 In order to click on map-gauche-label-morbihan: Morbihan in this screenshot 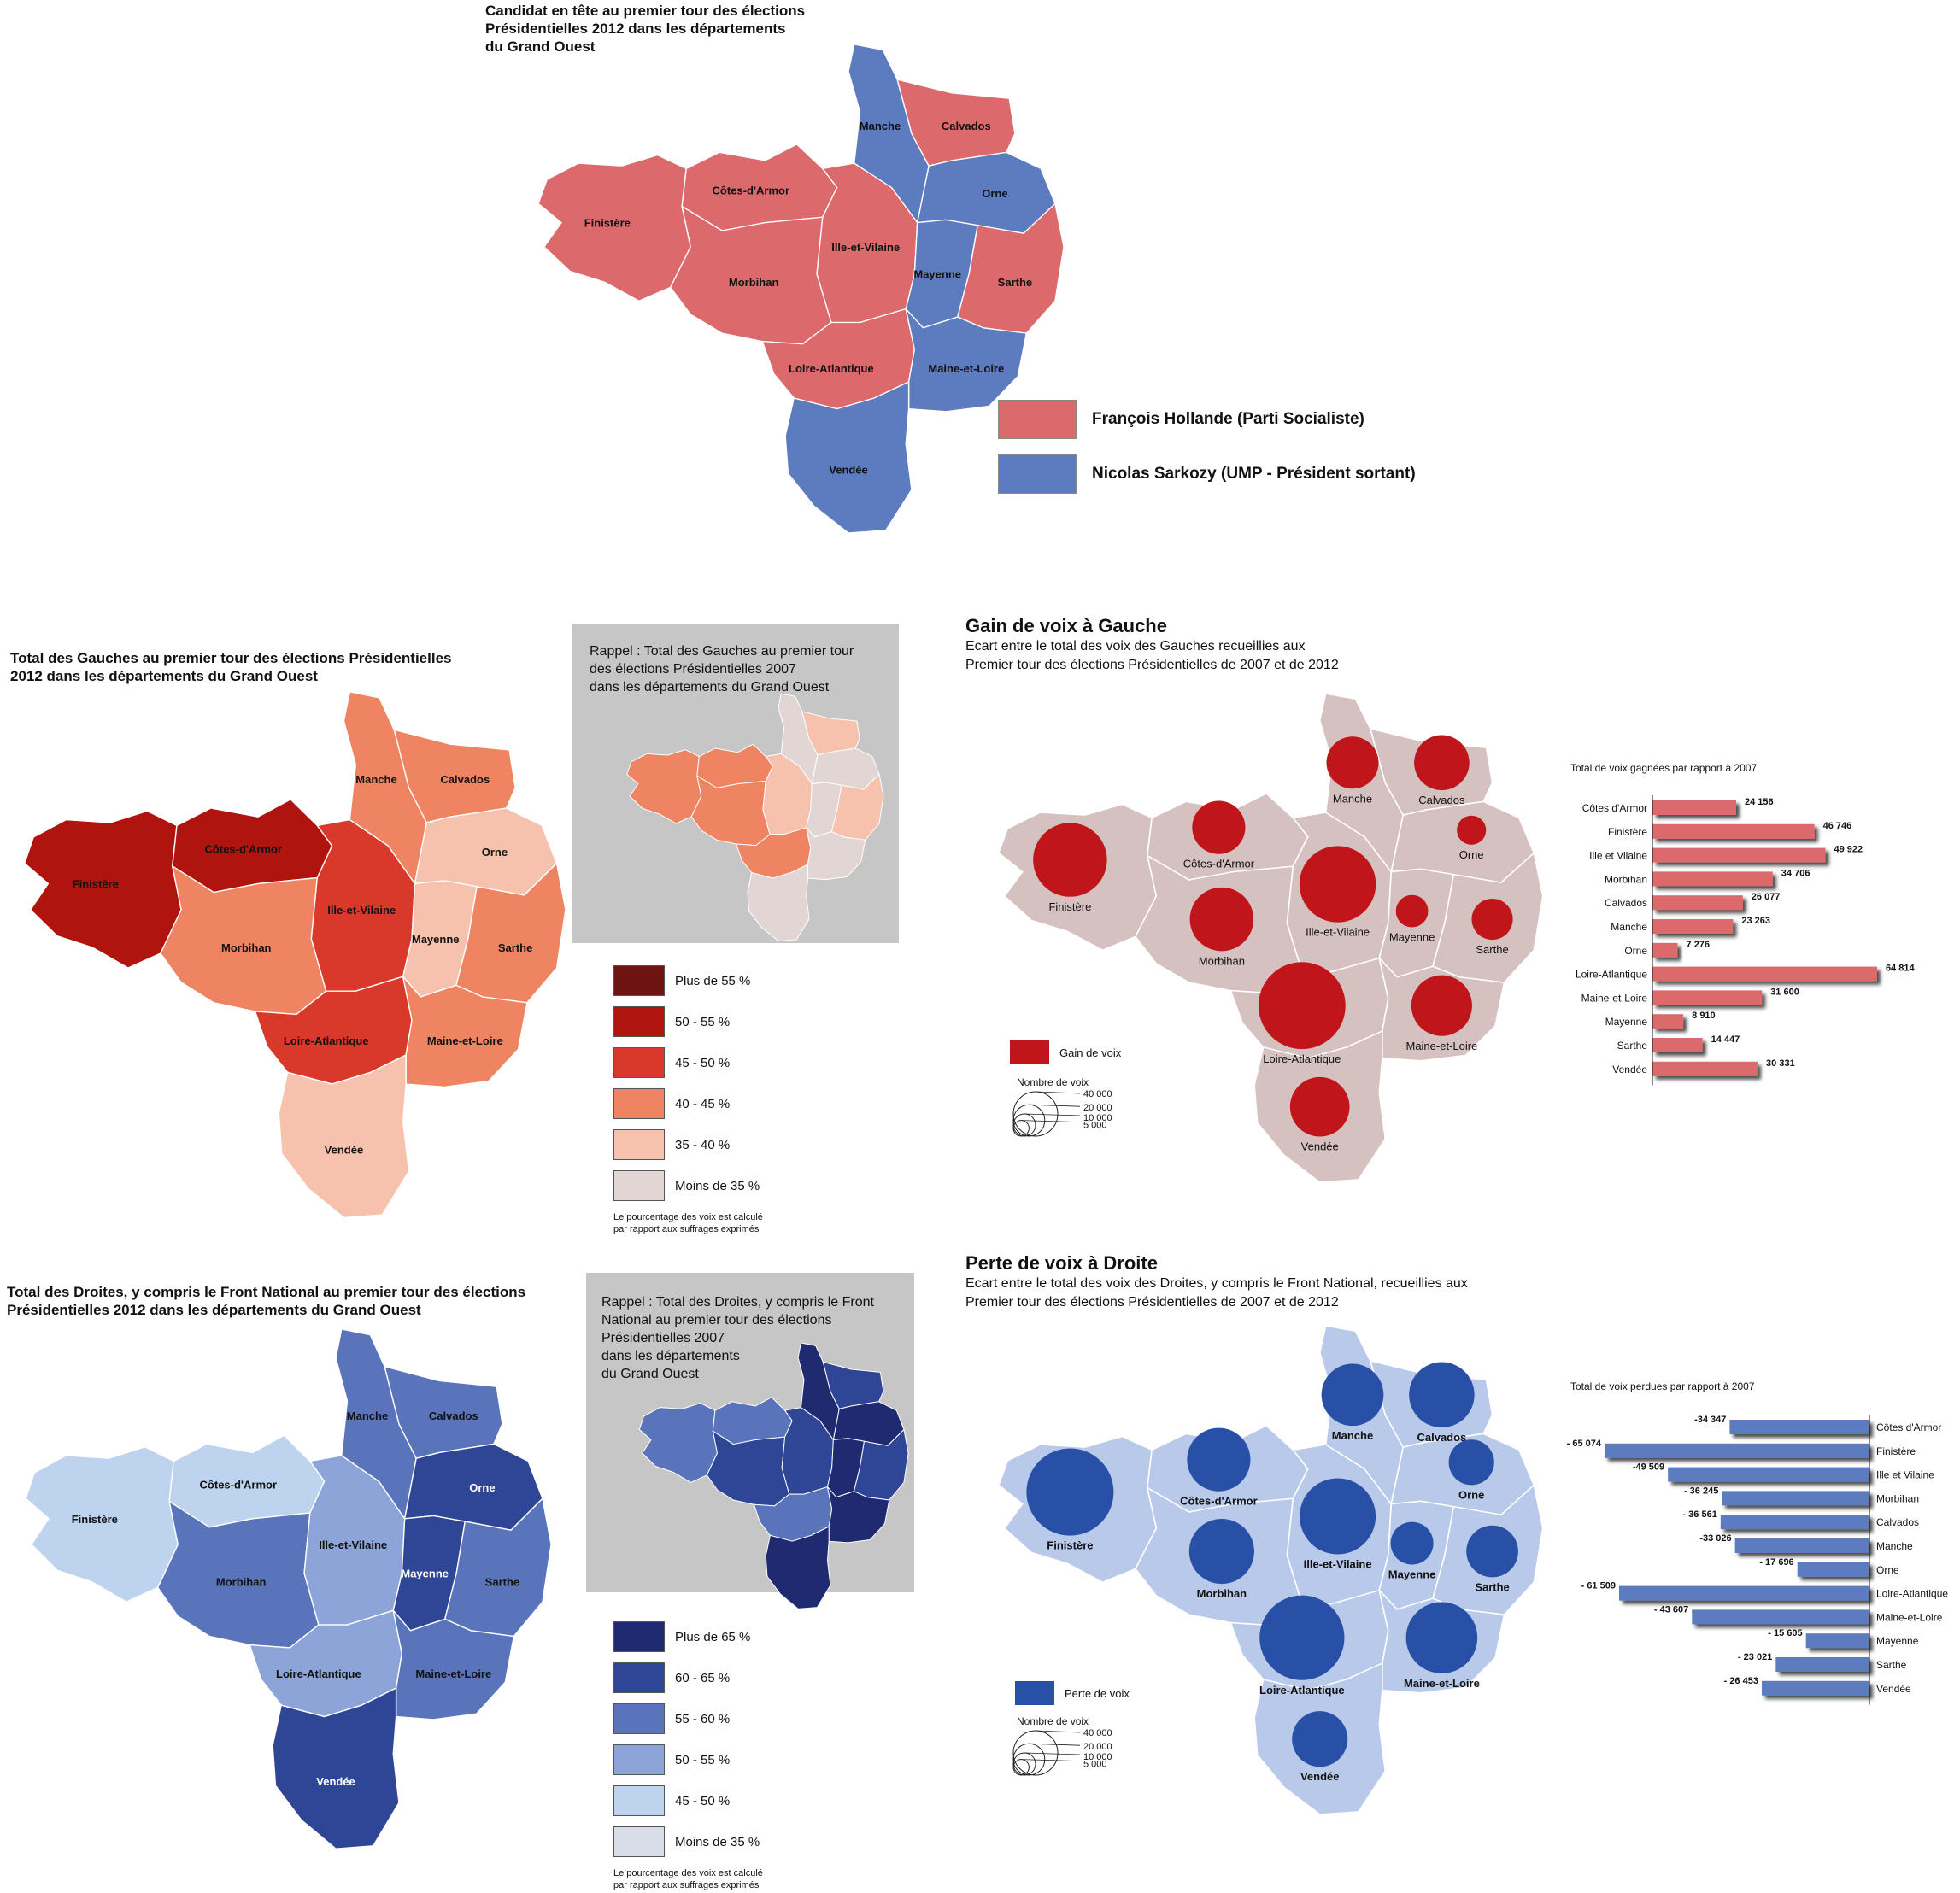, I will do `click(246, 947)`.